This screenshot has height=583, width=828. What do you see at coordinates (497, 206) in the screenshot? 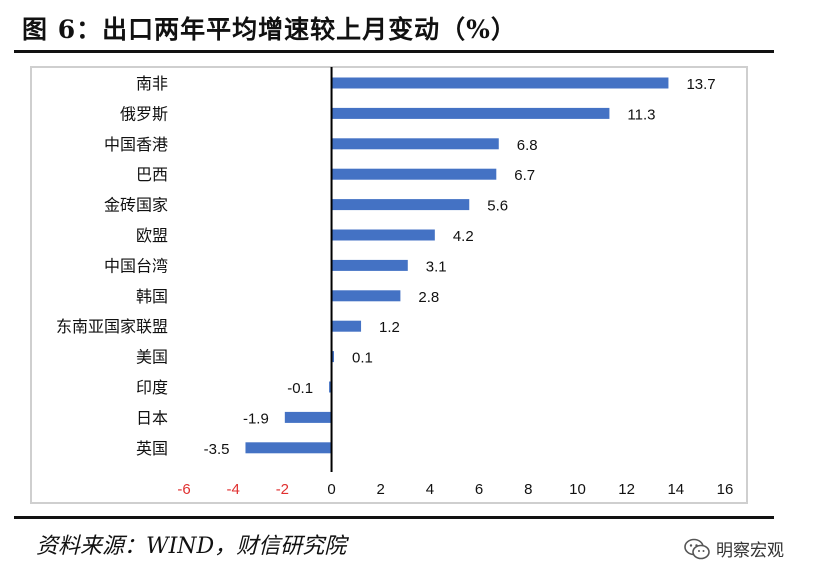
I see `data-label-4: 5.6` at bounding box center [497, 206].